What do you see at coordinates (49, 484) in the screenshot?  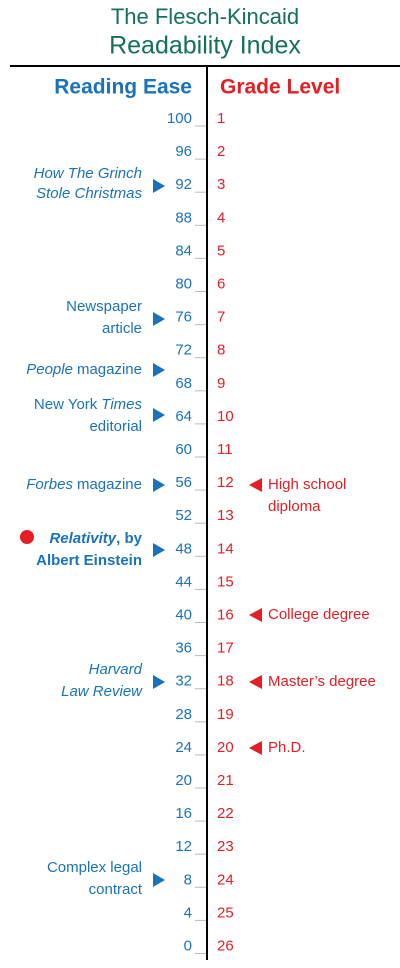 I see `note-part: Forbes` at bounding box center [49, 484].